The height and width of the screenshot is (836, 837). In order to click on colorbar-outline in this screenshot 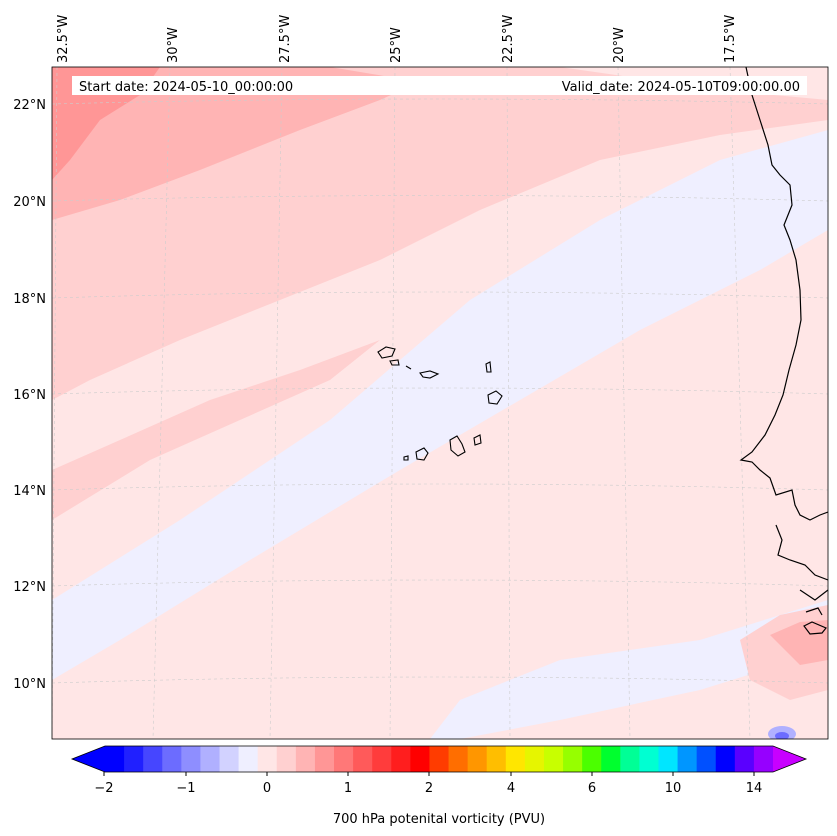, I will do `click(439, 759)`.